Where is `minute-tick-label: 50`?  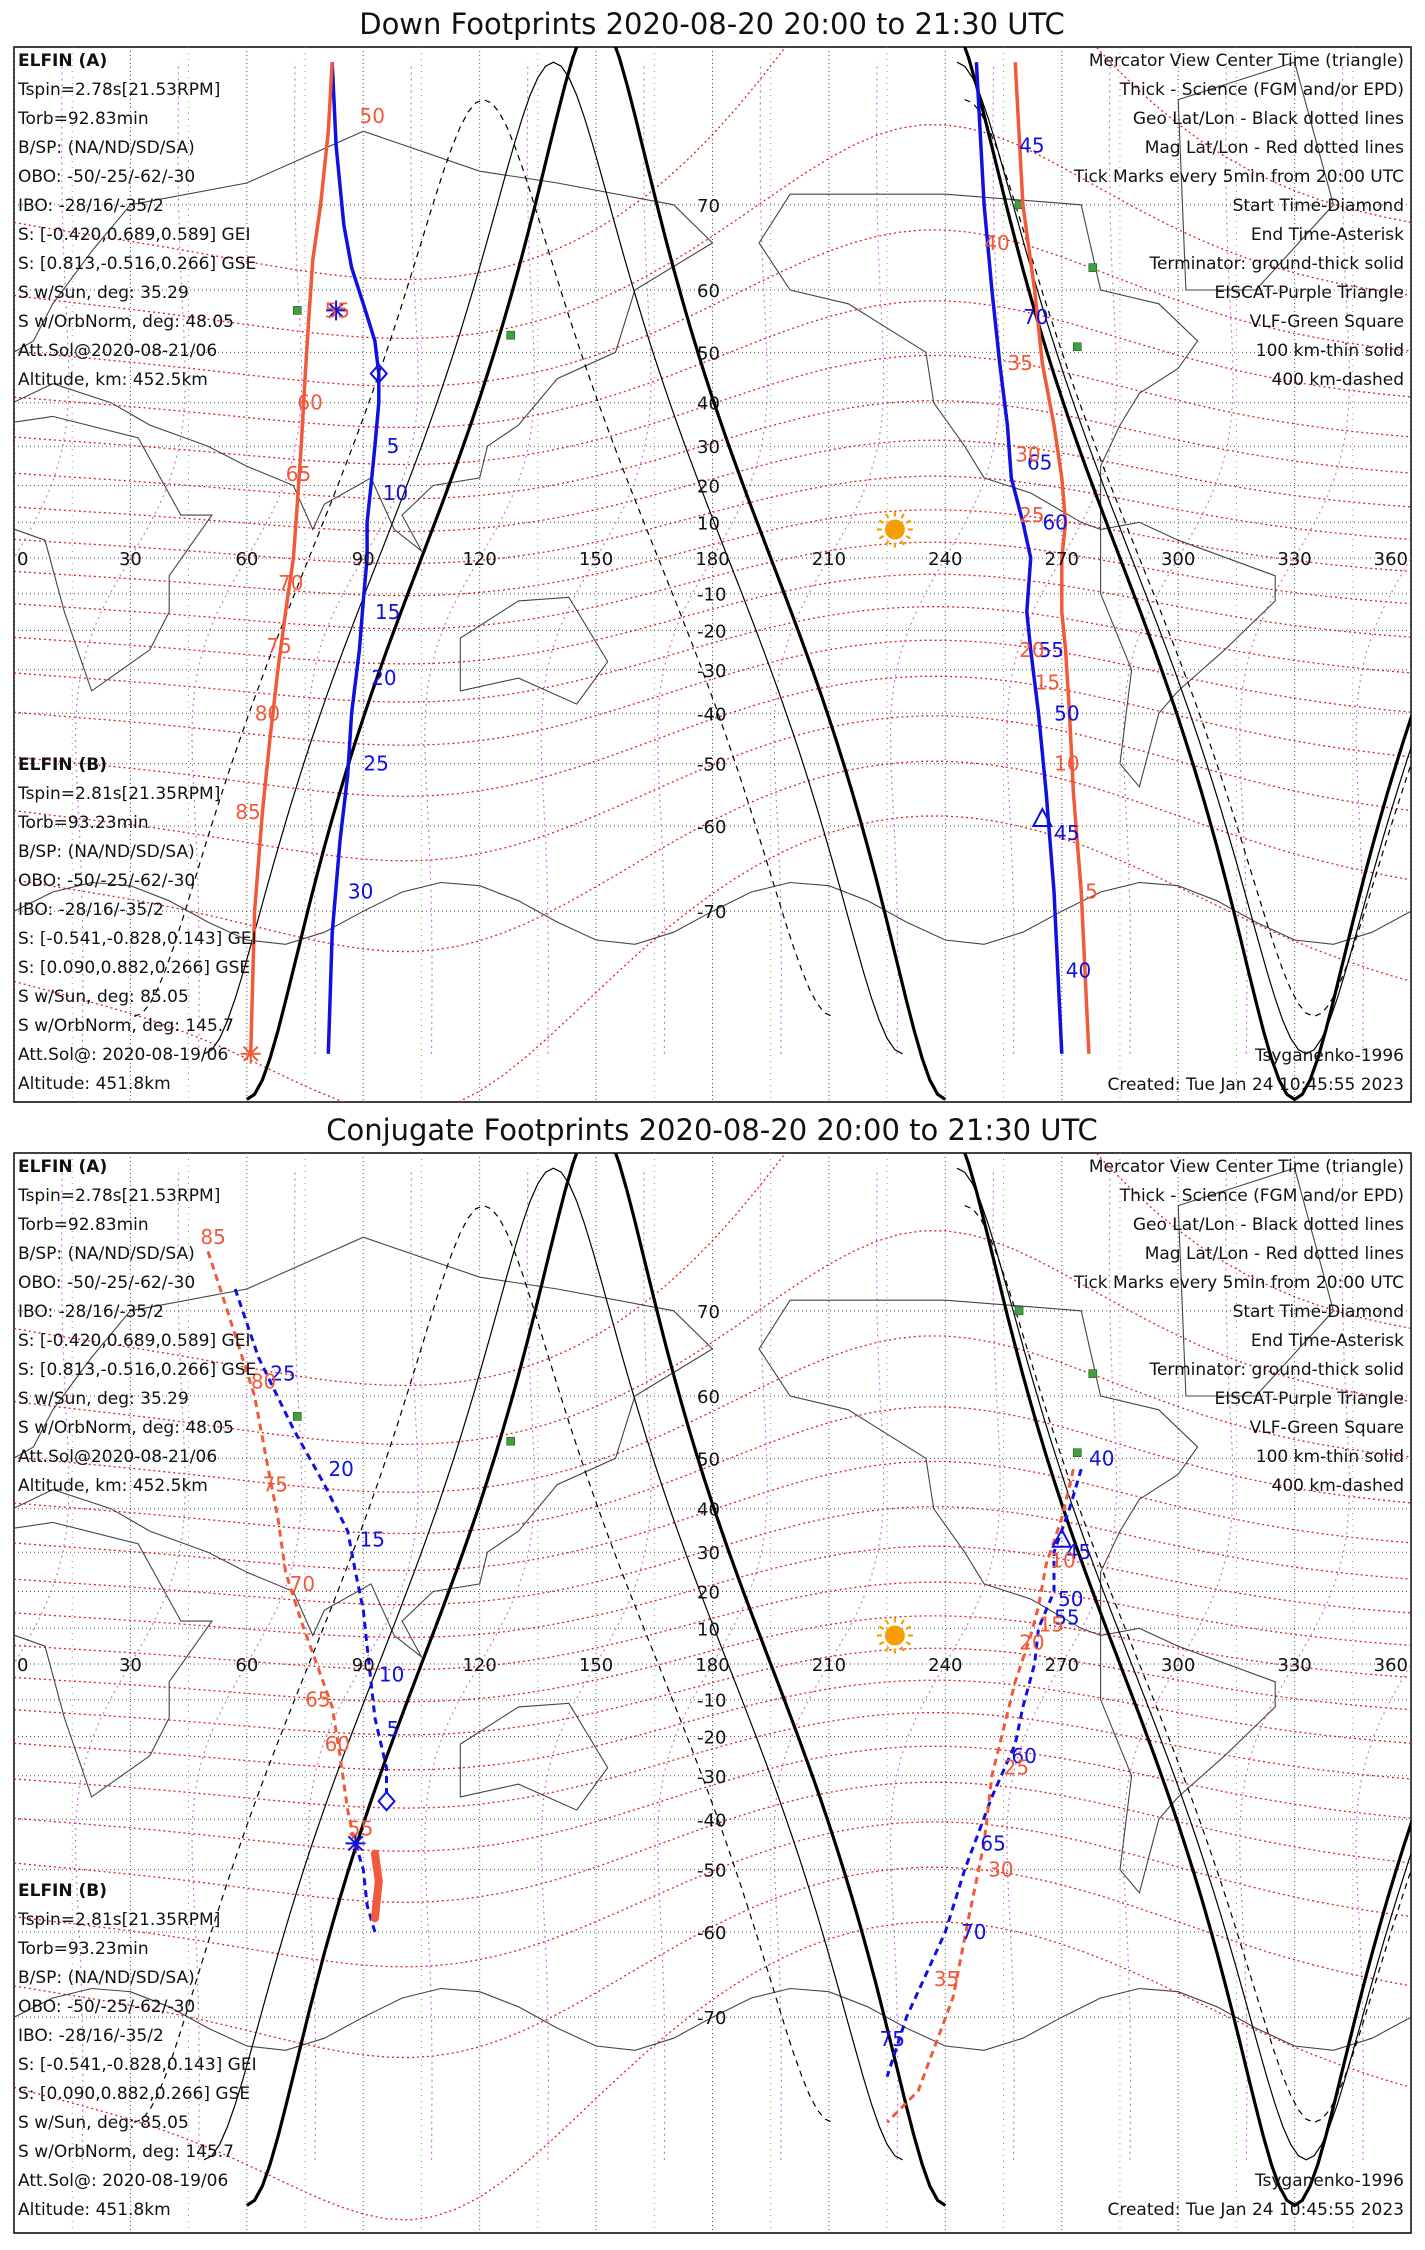 minute-tick-label: 50 is located at coordinates (371, 116).